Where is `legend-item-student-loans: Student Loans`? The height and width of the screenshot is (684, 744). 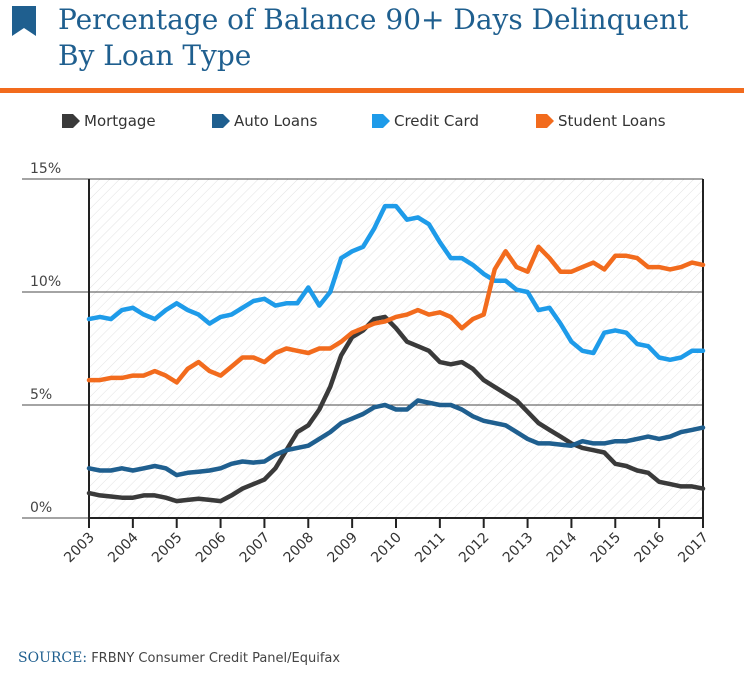
legend-item-student-loans: Student Loans is located at coordinates (601, 121).